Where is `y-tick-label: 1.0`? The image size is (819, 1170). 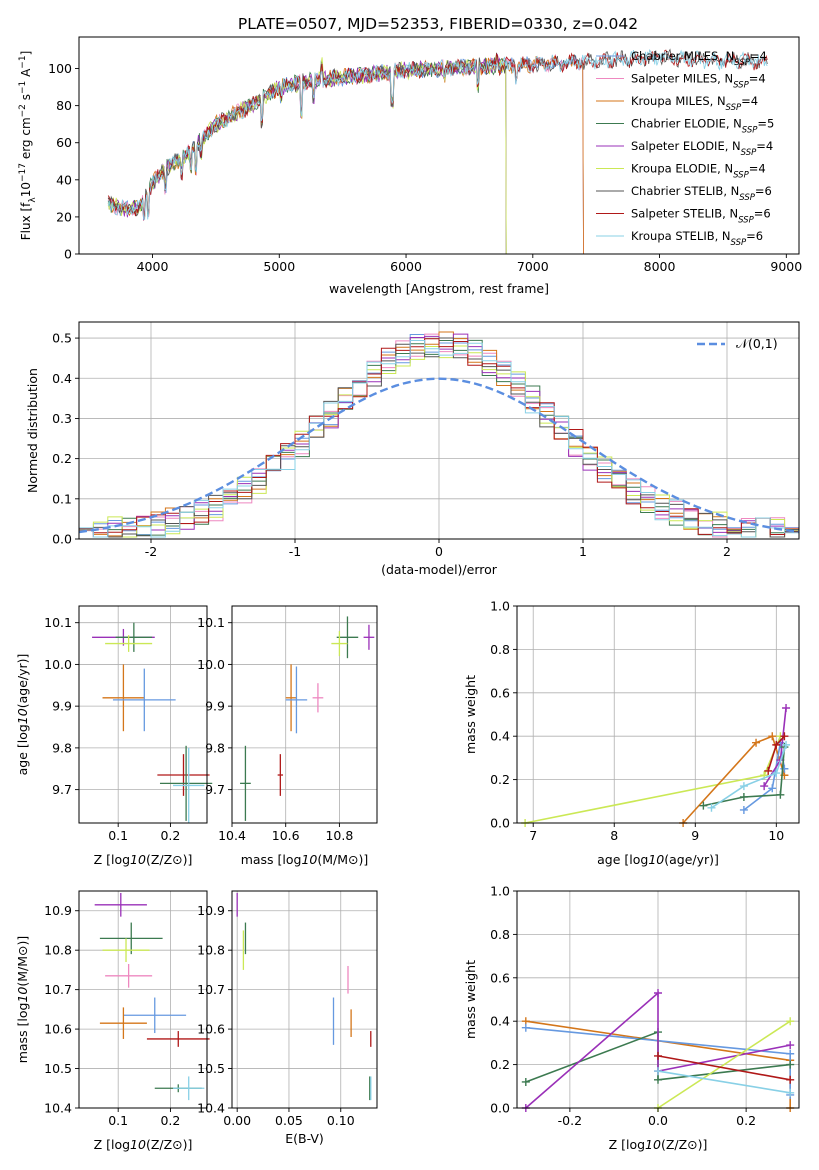 y-tick-label: 1.0 is located at coordinates (500, 891).